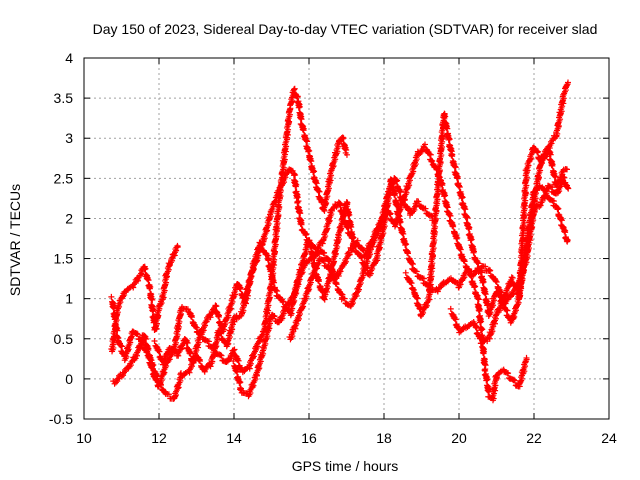  Describe the element at coordinates (69, 379) in the screenshot. I see `y-tick-label: 0` at that location.